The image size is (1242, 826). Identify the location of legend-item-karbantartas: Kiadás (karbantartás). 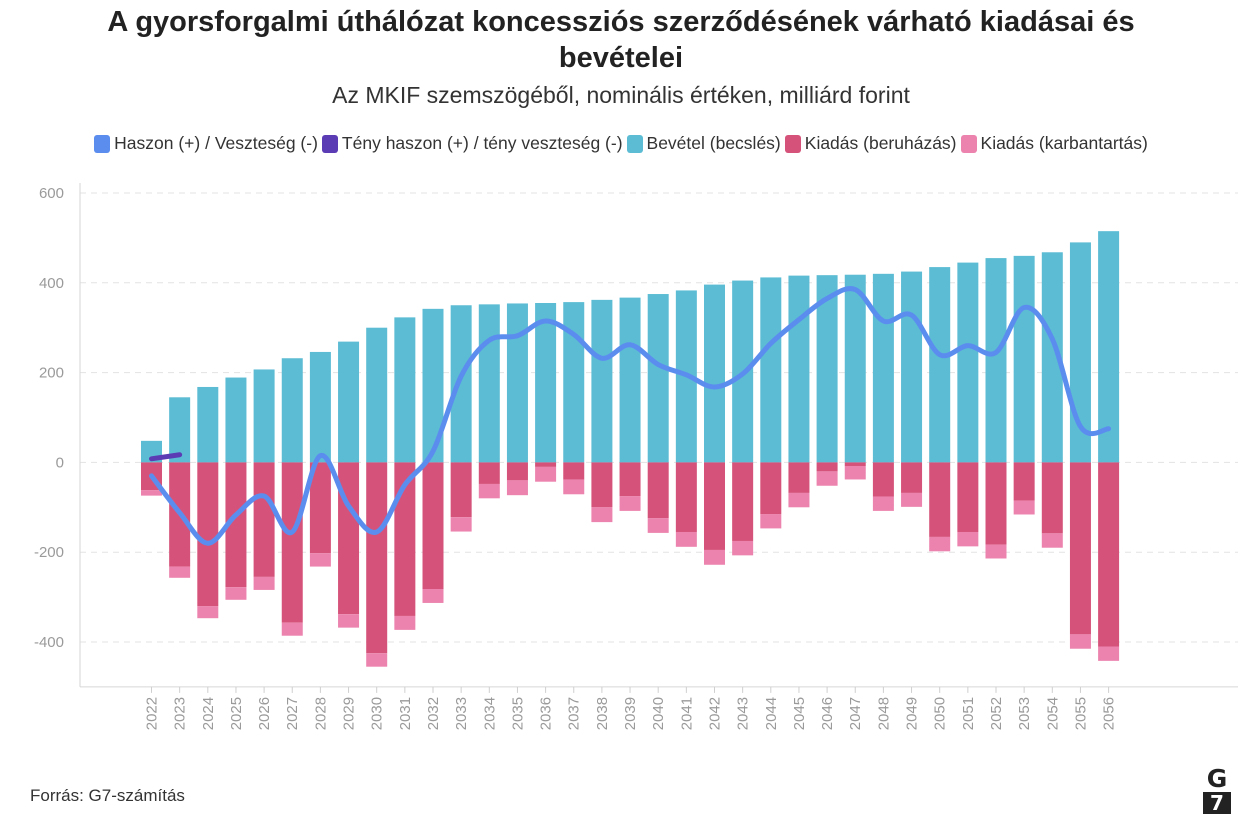
(1054, 143).